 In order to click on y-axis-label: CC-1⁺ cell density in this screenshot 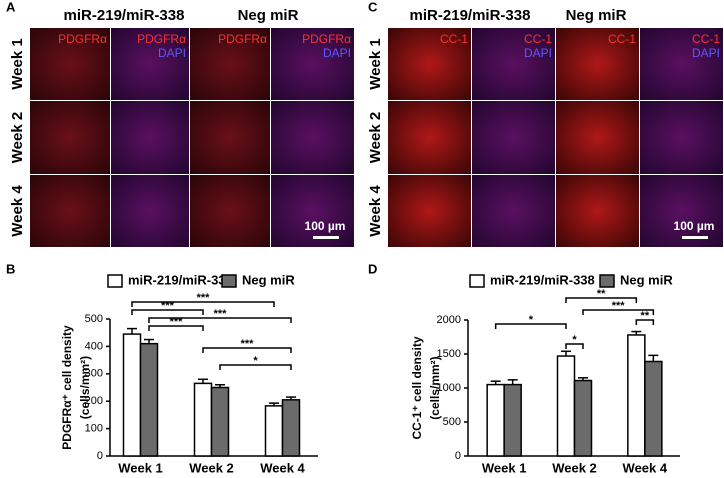, I will do `click(417, 387)`.